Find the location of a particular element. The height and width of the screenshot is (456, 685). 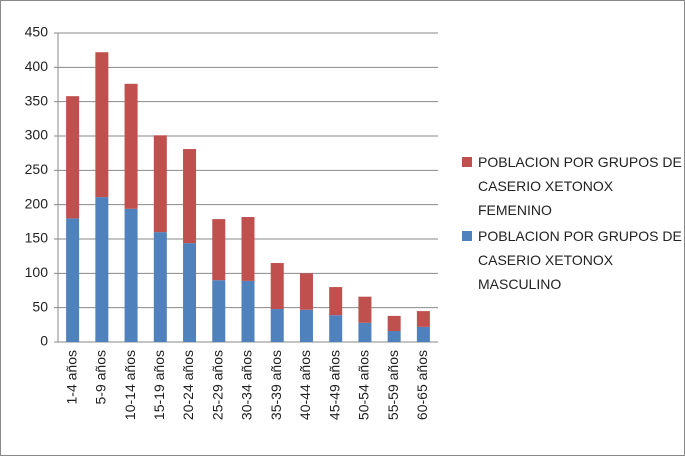

y-tick-label: 350 is located at coordinates (37, 100).